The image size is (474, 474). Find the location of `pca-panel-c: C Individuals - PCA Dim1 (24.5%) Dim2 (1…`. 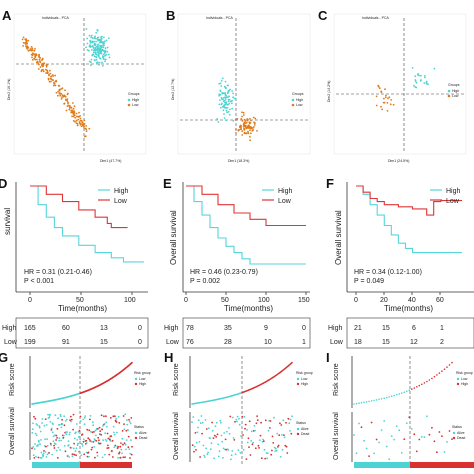

pca-panel-c: C Individuals - PCA Dim1 (24.5%) Dim2 (1… is located at coordinates (392, 85).